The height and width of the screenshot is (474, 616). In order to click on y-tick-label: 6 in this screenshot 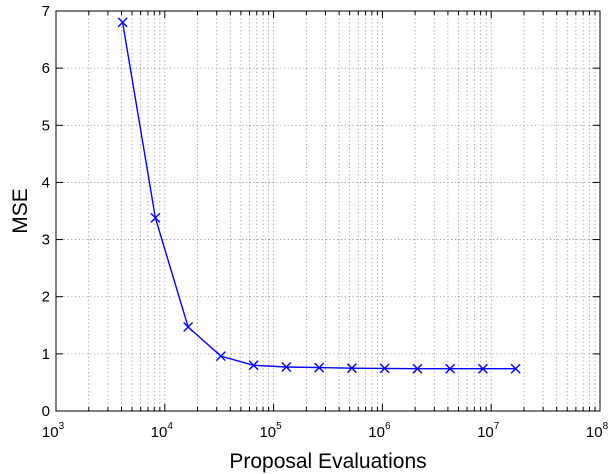, I will do `click(46, 68)`.